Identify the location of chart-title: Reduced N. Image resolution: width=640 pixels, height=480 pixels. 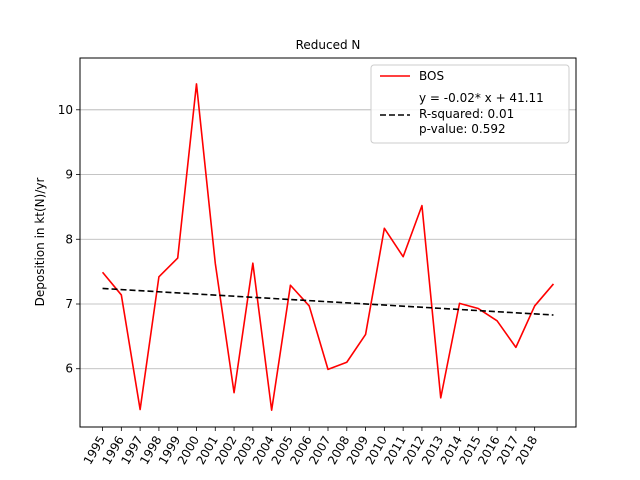
(328, 45).